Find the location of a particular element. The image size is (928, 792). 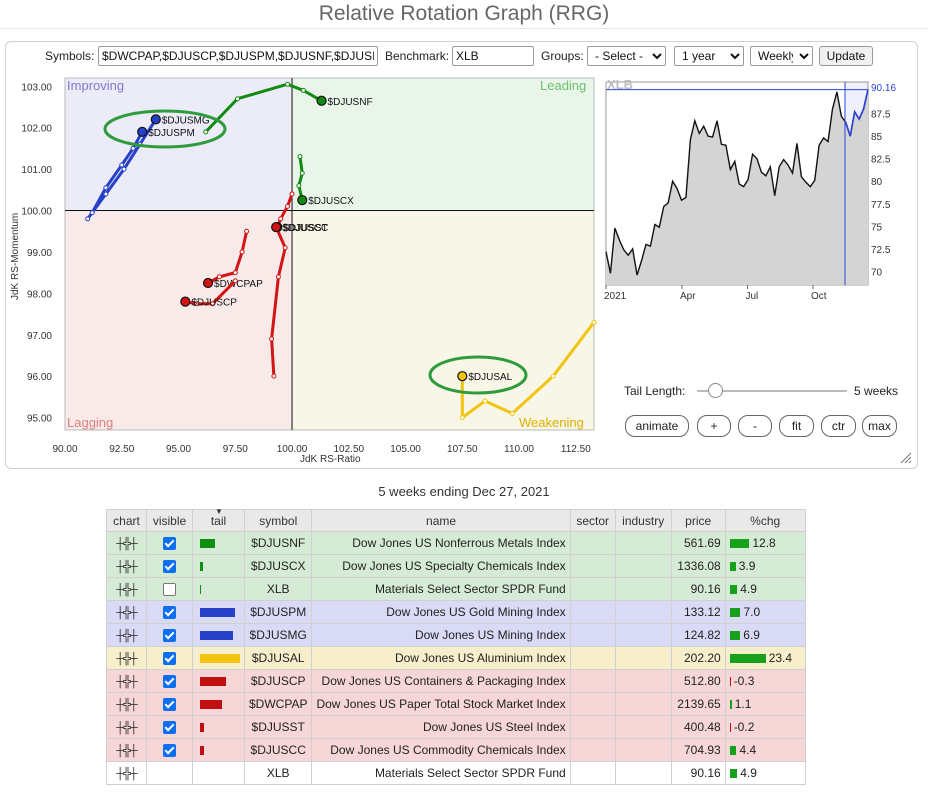

column-header-industry: industry is located at coordinates (643, 520).